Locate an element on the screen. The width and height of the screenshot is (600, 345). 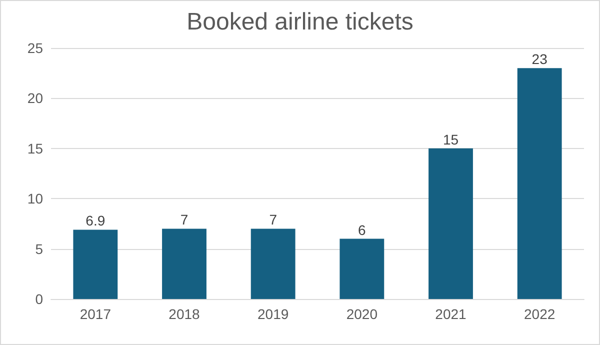
y-tick-label: 25 is located at coordinates (35, 48).